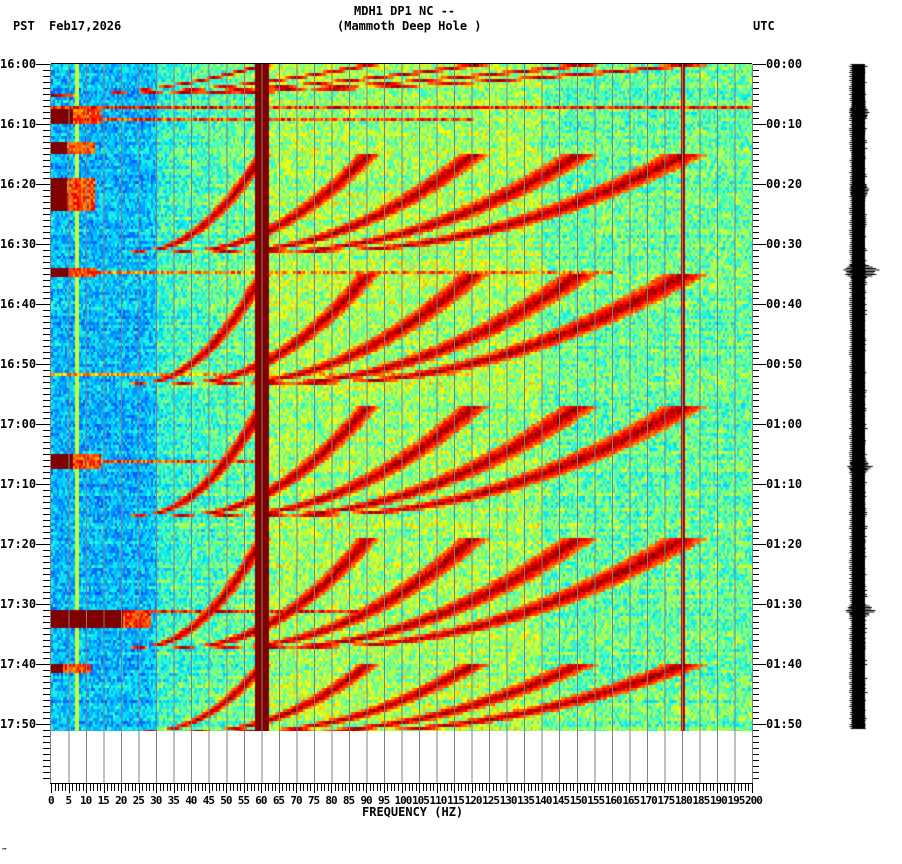 This screenshot has height=864, width=902. Describe the element at coordinates (383, 800) in the screenshot. I see `x-tick-label: 95` at that location.